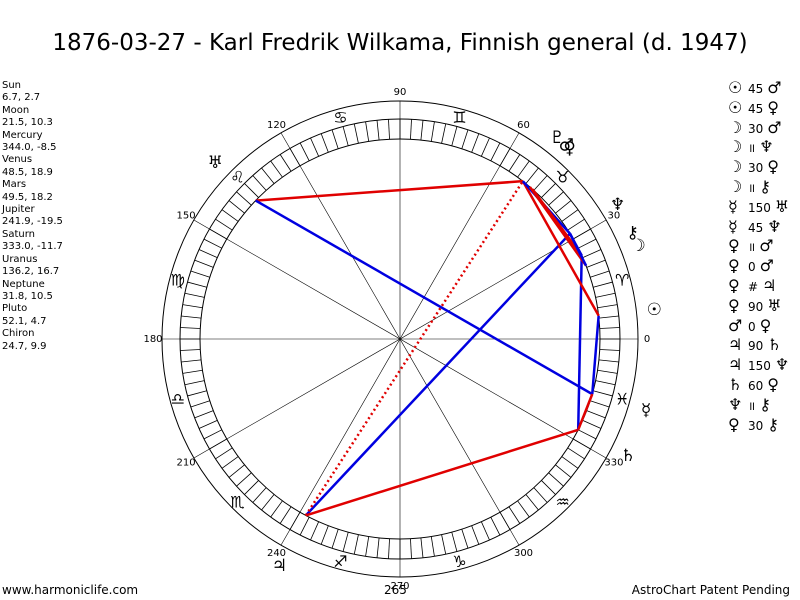 The image size is (800, 600). Describe the element at coordinates (18, 334) in the screenshot. I see `planet-name: Chiron` at that location.